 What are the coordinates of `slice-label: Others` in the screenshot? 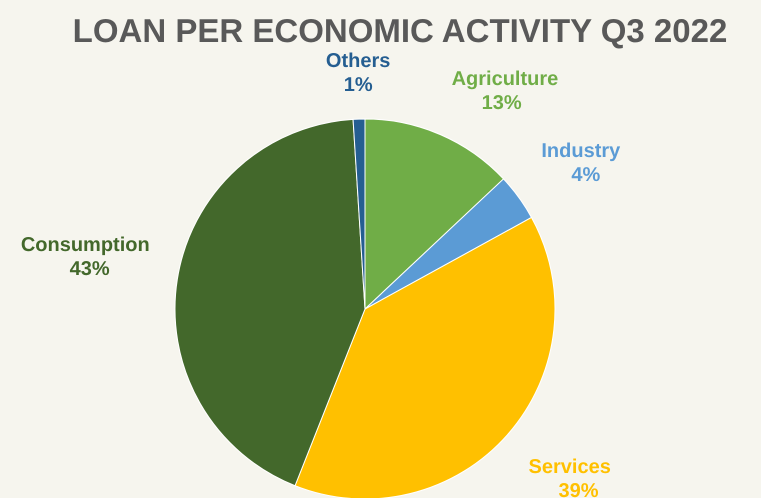 It's located at (358, 61).